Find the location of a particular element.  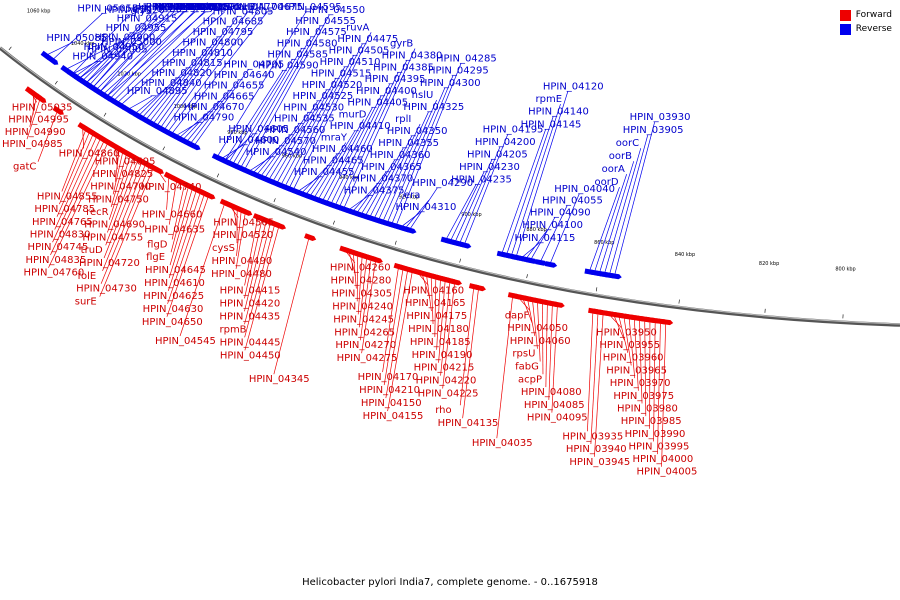

gene-label: HPIN_04225 is located at coordinates (448, 394).